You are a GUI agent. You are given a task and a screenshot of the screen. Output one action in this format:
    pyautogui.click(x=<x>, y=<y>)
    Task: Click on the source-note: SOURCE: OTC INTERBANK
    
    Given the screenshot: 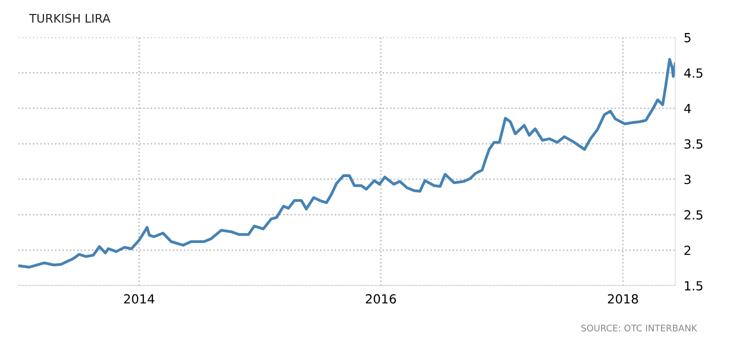 What is the action you would take?
    pyautogui.click(x=639, y=328)
    